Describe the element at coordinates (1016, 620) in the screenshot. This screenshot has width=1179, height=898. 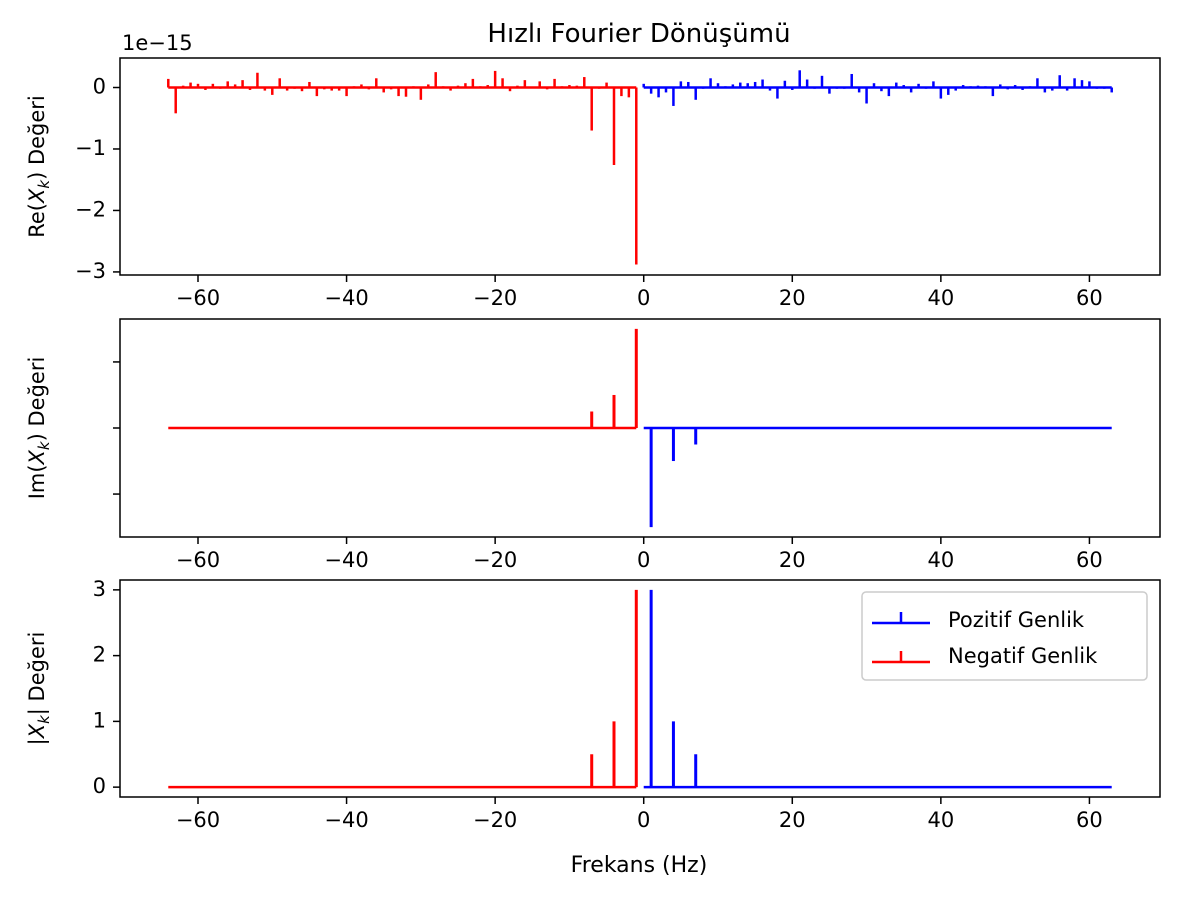
I see `legend-label-positive: Pozitif Genlik` at that location.